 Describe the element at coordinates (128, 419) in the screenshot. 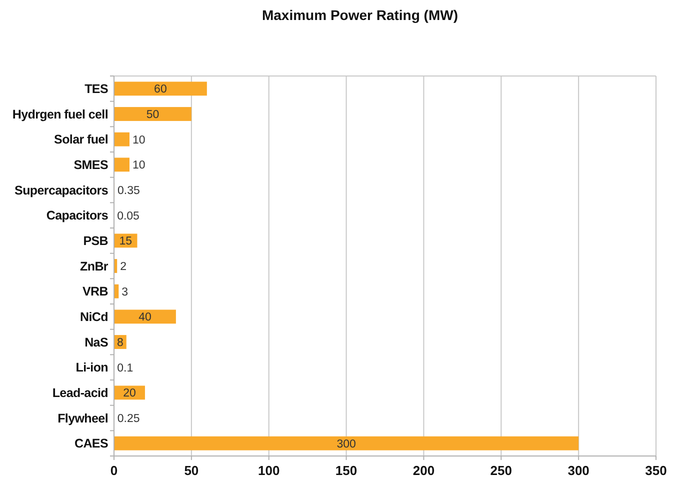

I see `data-label: 0.25` at that location.